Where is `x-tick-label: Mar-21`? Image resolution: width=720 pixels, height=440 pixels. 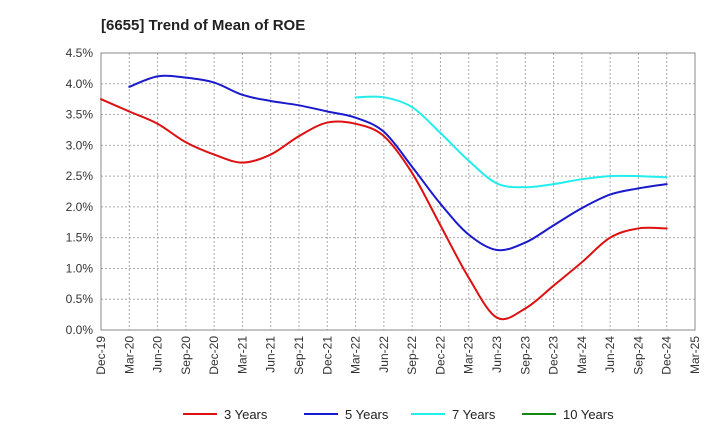 x-tick-label: Mar-21 is located at coordinates (242, 355).